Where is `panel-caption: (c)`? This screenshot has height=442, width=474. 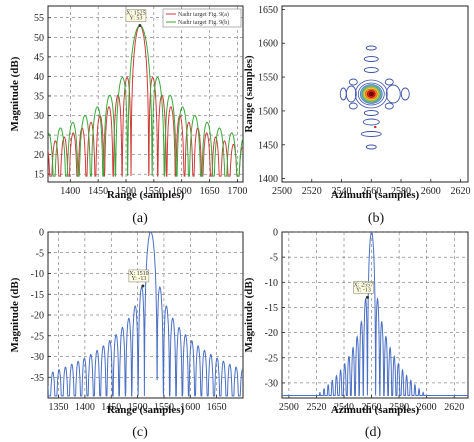
panel-caption: (c) is located at coordinates (140, 432).